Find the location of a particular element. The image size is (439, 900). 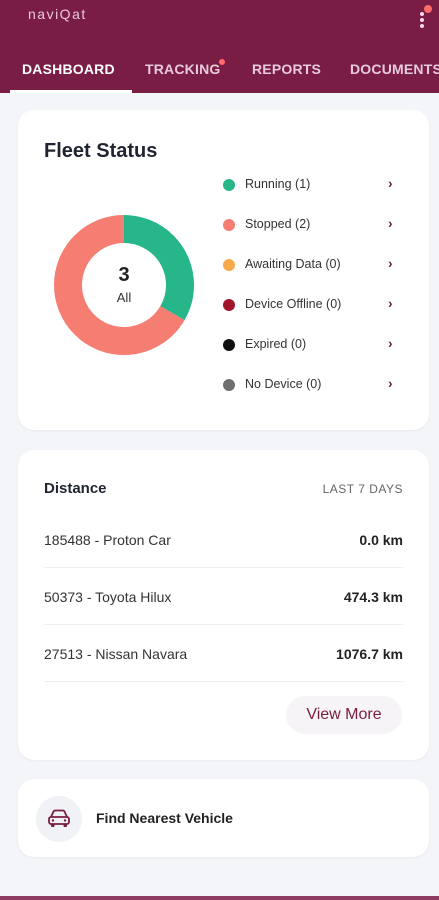

status-label: Awaiting Data (0) is located at coordinates (293, 264).